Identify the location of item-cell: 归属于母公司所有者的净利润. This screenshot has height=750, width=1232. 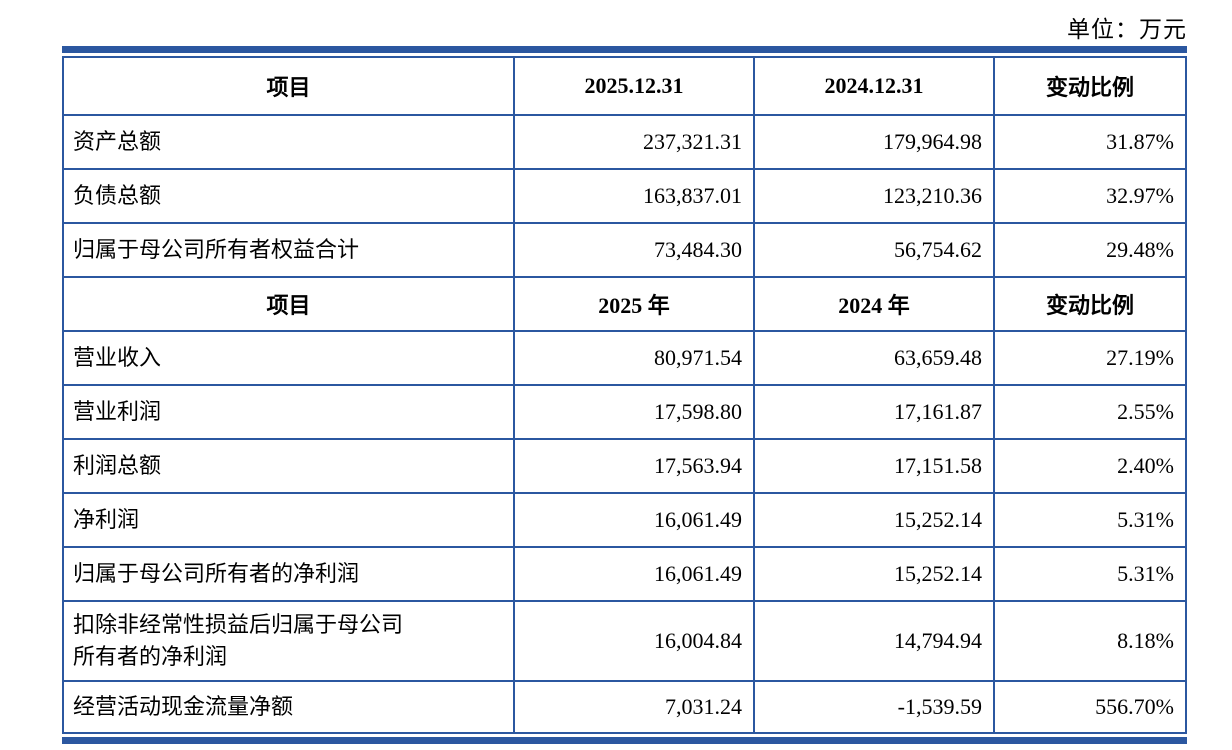
(288, 574).